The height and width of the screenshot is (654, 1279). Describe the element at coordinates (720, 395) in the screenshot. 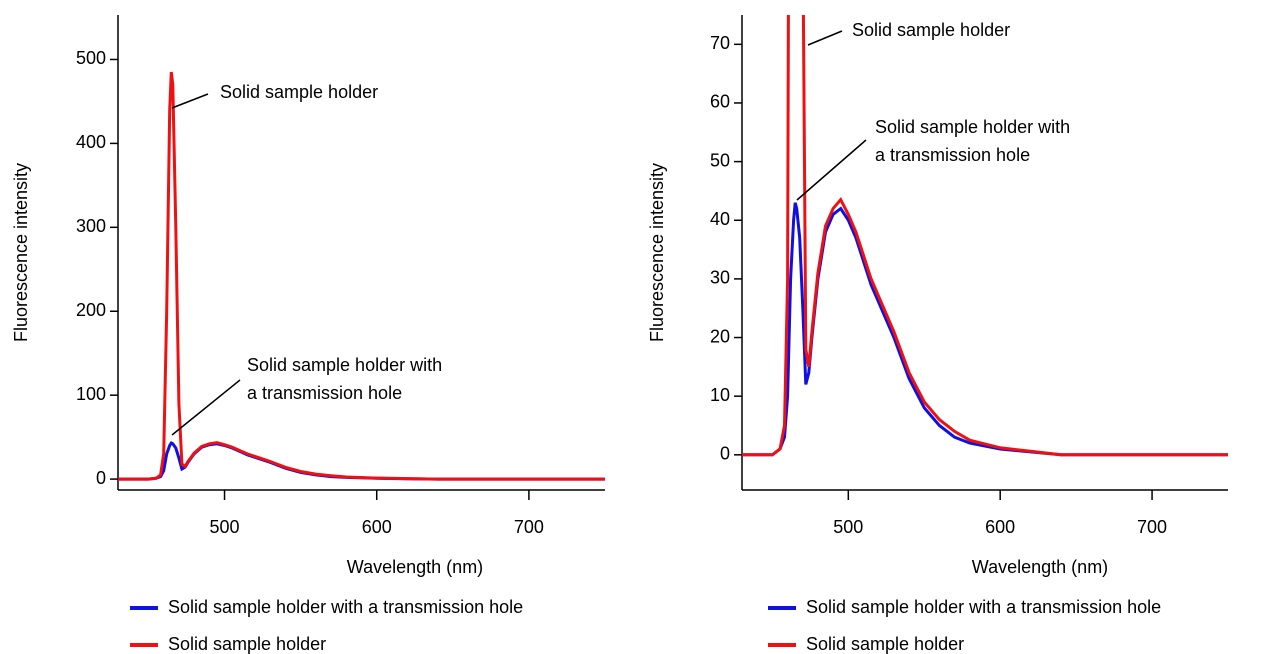

I see `y-tick-label: 10` at that location.